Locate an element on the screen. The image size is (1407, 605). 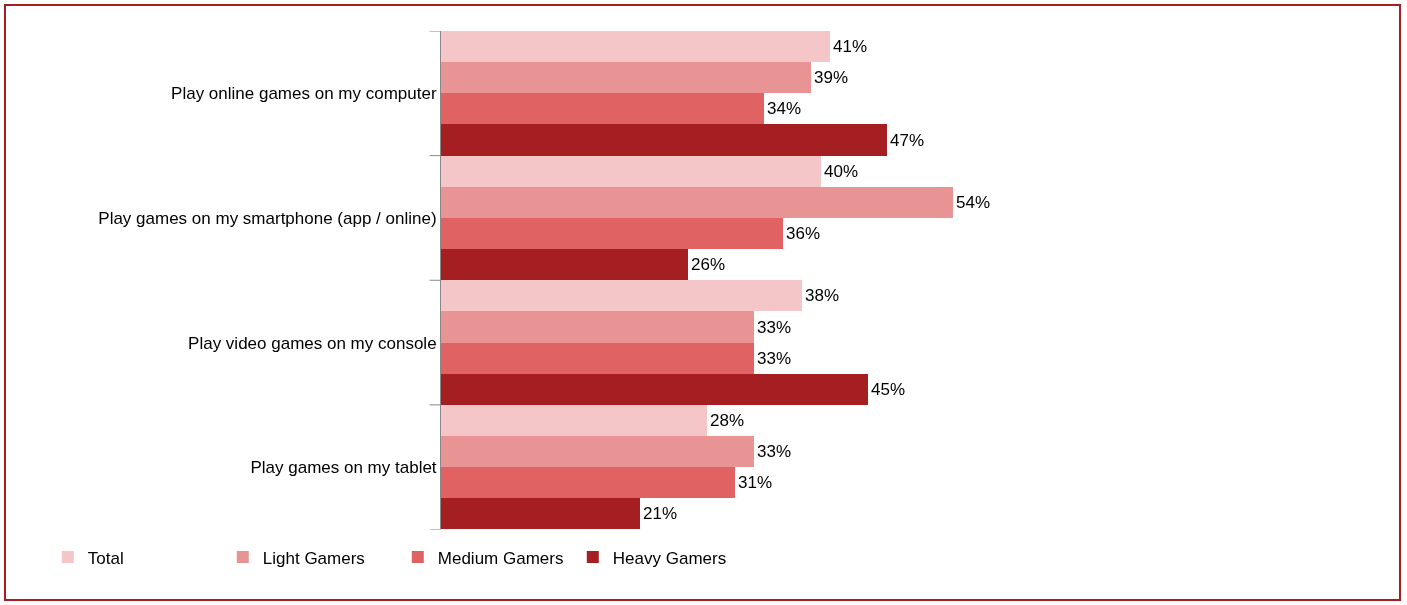
data-label: 54% is located at coordinates (973, 202).